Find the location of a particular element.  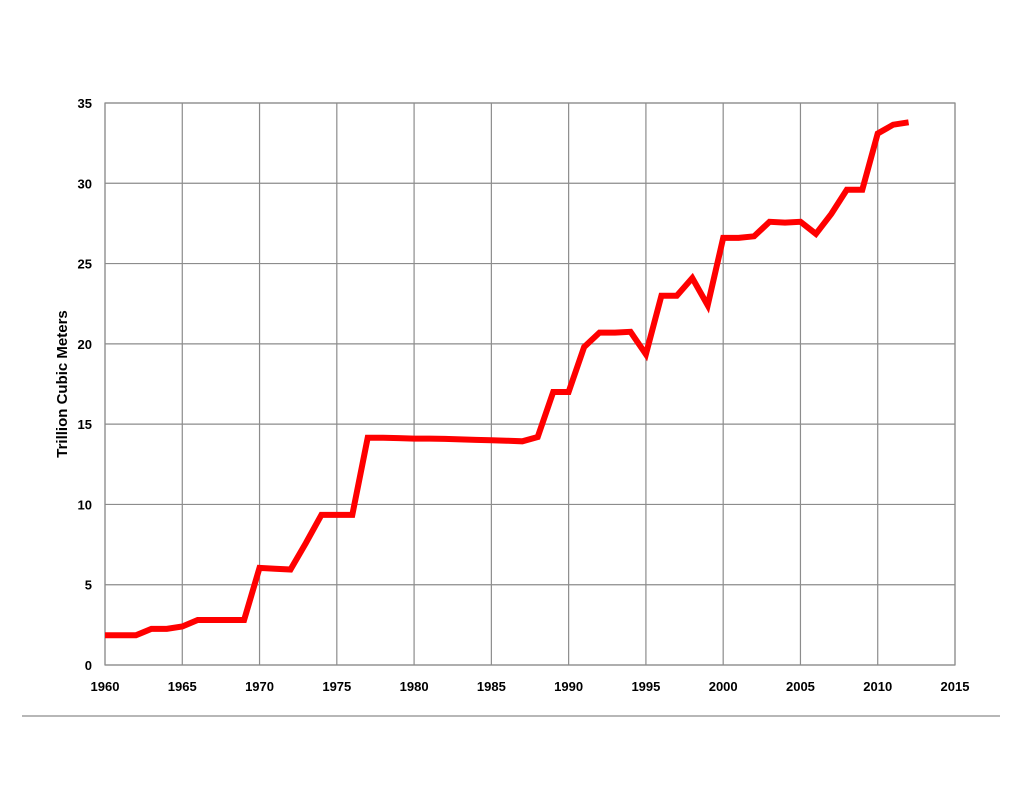

y-tick-label: 30 is located at coordinates (85, 183).